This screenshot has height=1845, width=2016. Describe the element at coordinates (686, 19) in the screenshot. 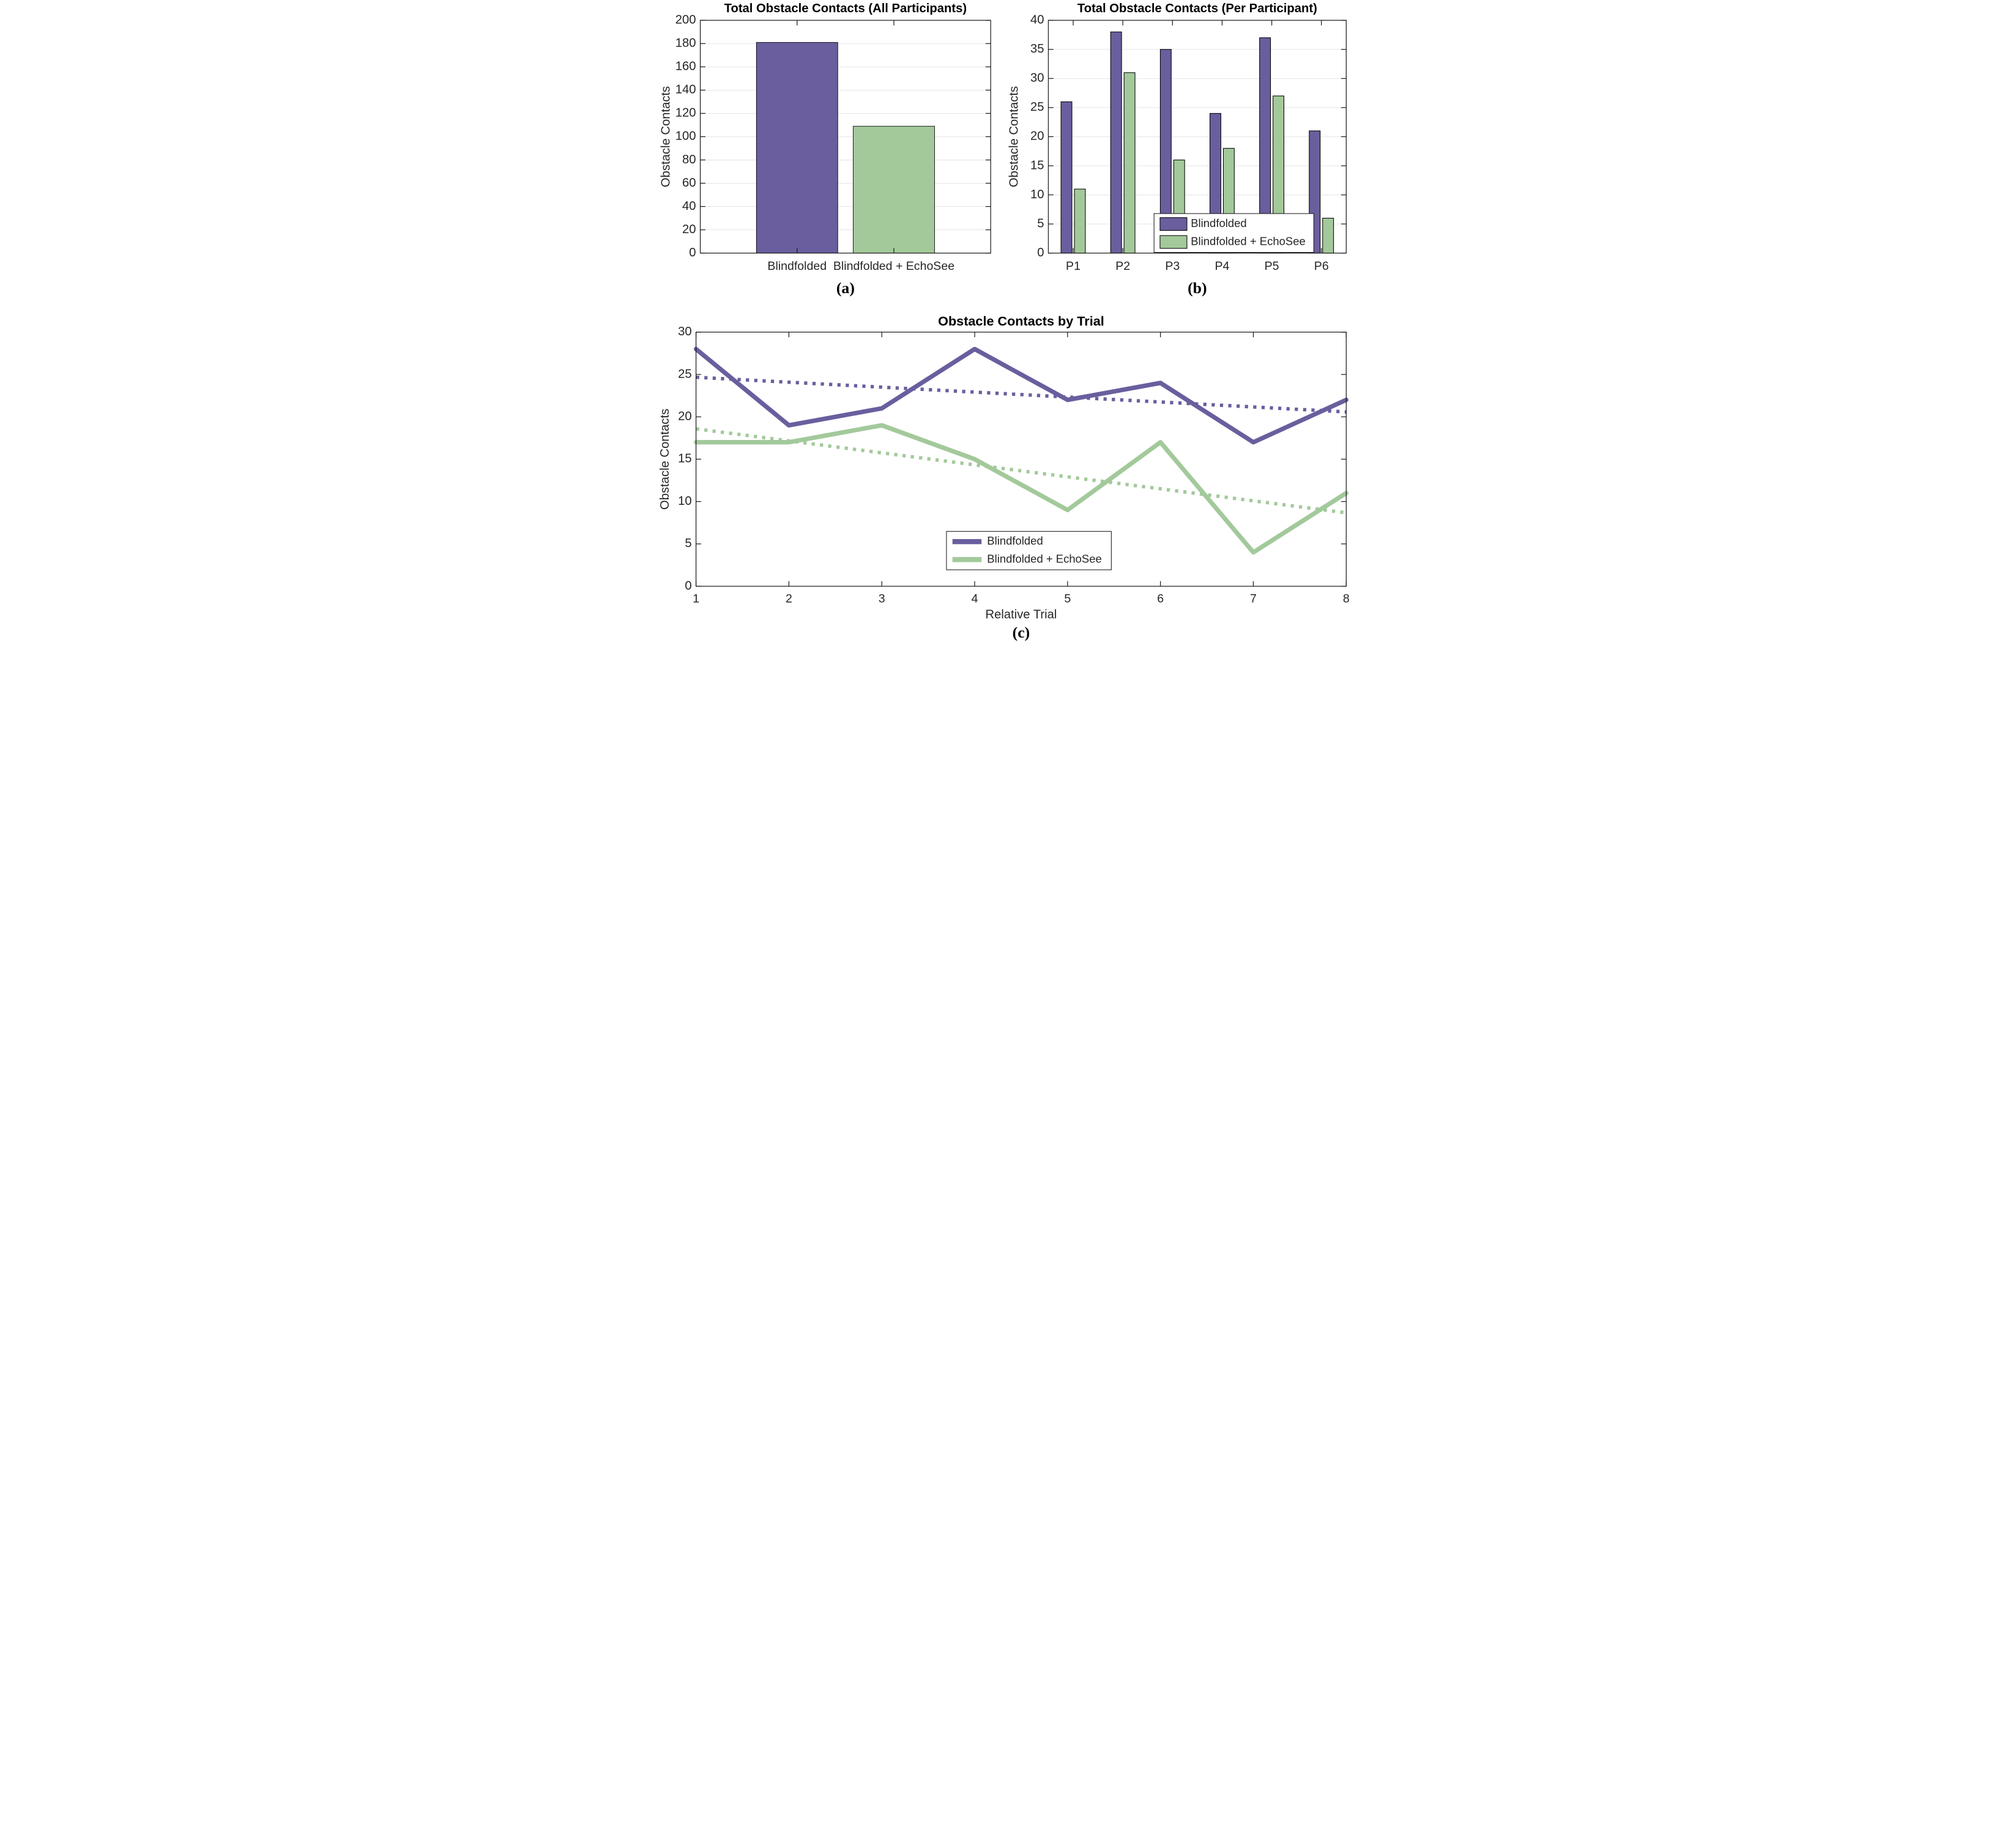

I see `y-tick-label: 200` at that location.